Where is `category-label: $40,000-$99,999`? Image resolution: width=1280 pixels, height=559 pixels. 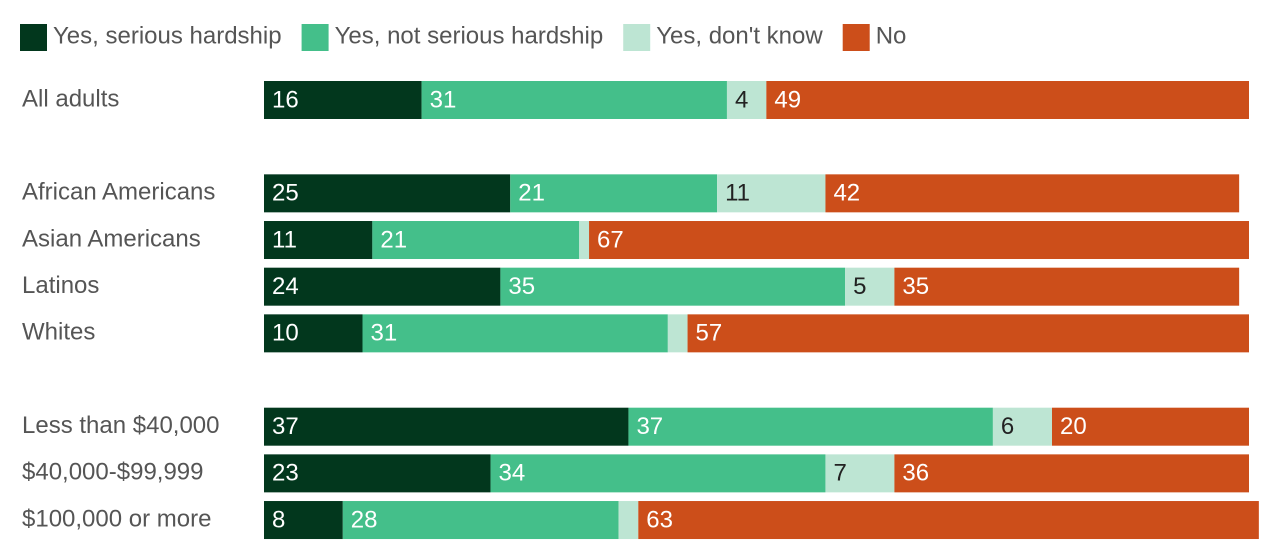
category-label: $40,000-$99,999 is located at coordinates (113, 472).